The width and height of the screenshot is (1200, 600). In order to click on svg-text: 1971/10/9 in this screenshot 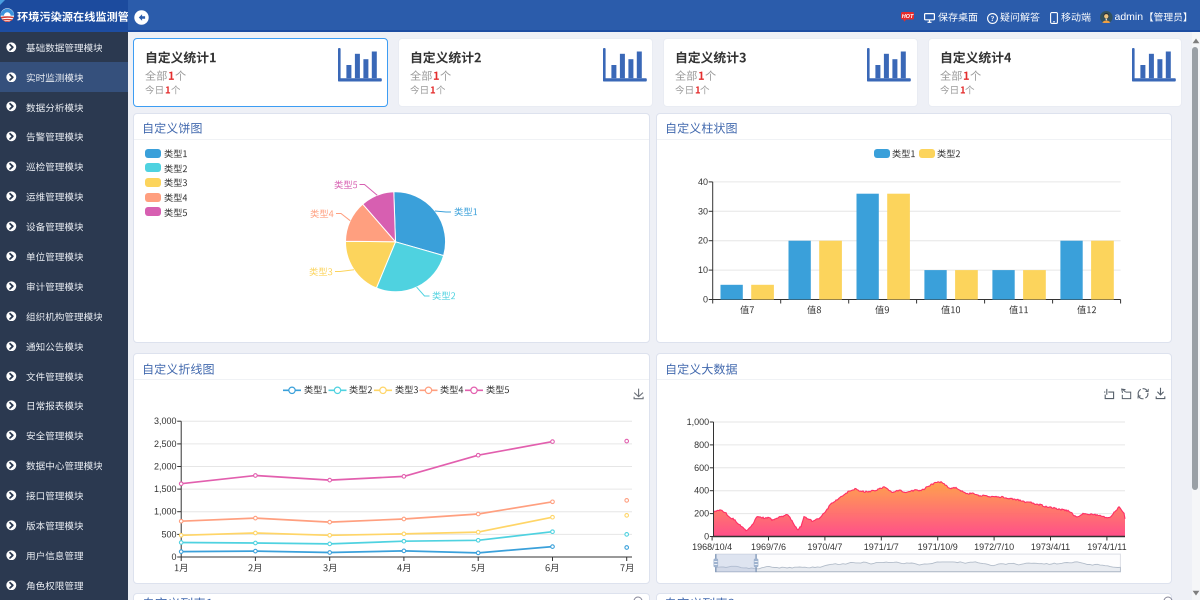, I will do `click(938, 547)`.